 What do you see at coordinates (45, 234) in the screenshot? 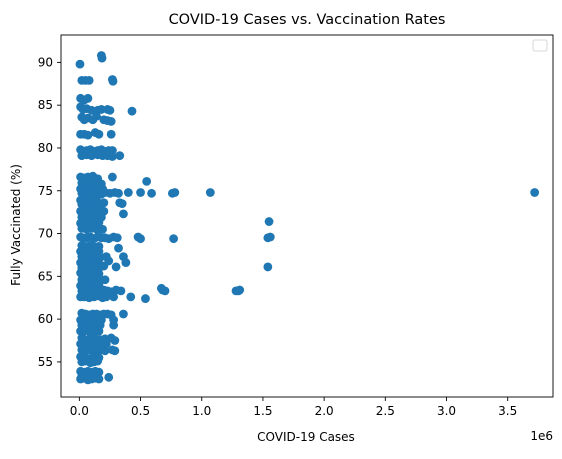
I see `y-tick-label: 70` at bounding box center [45, 234].